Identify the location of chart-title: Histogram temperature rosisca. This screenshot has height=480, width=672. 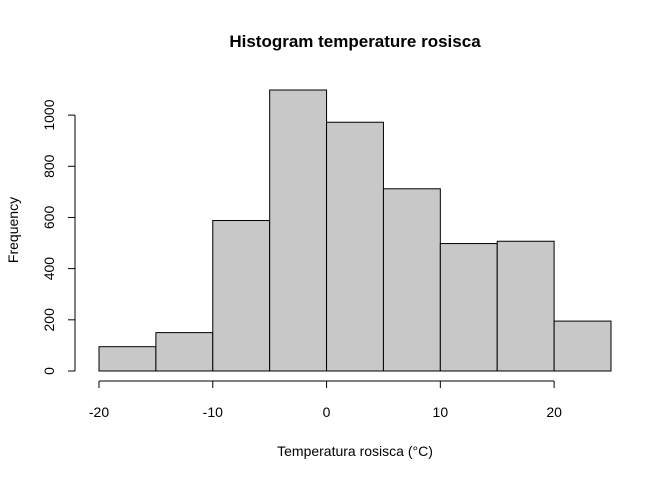
(355, 41).